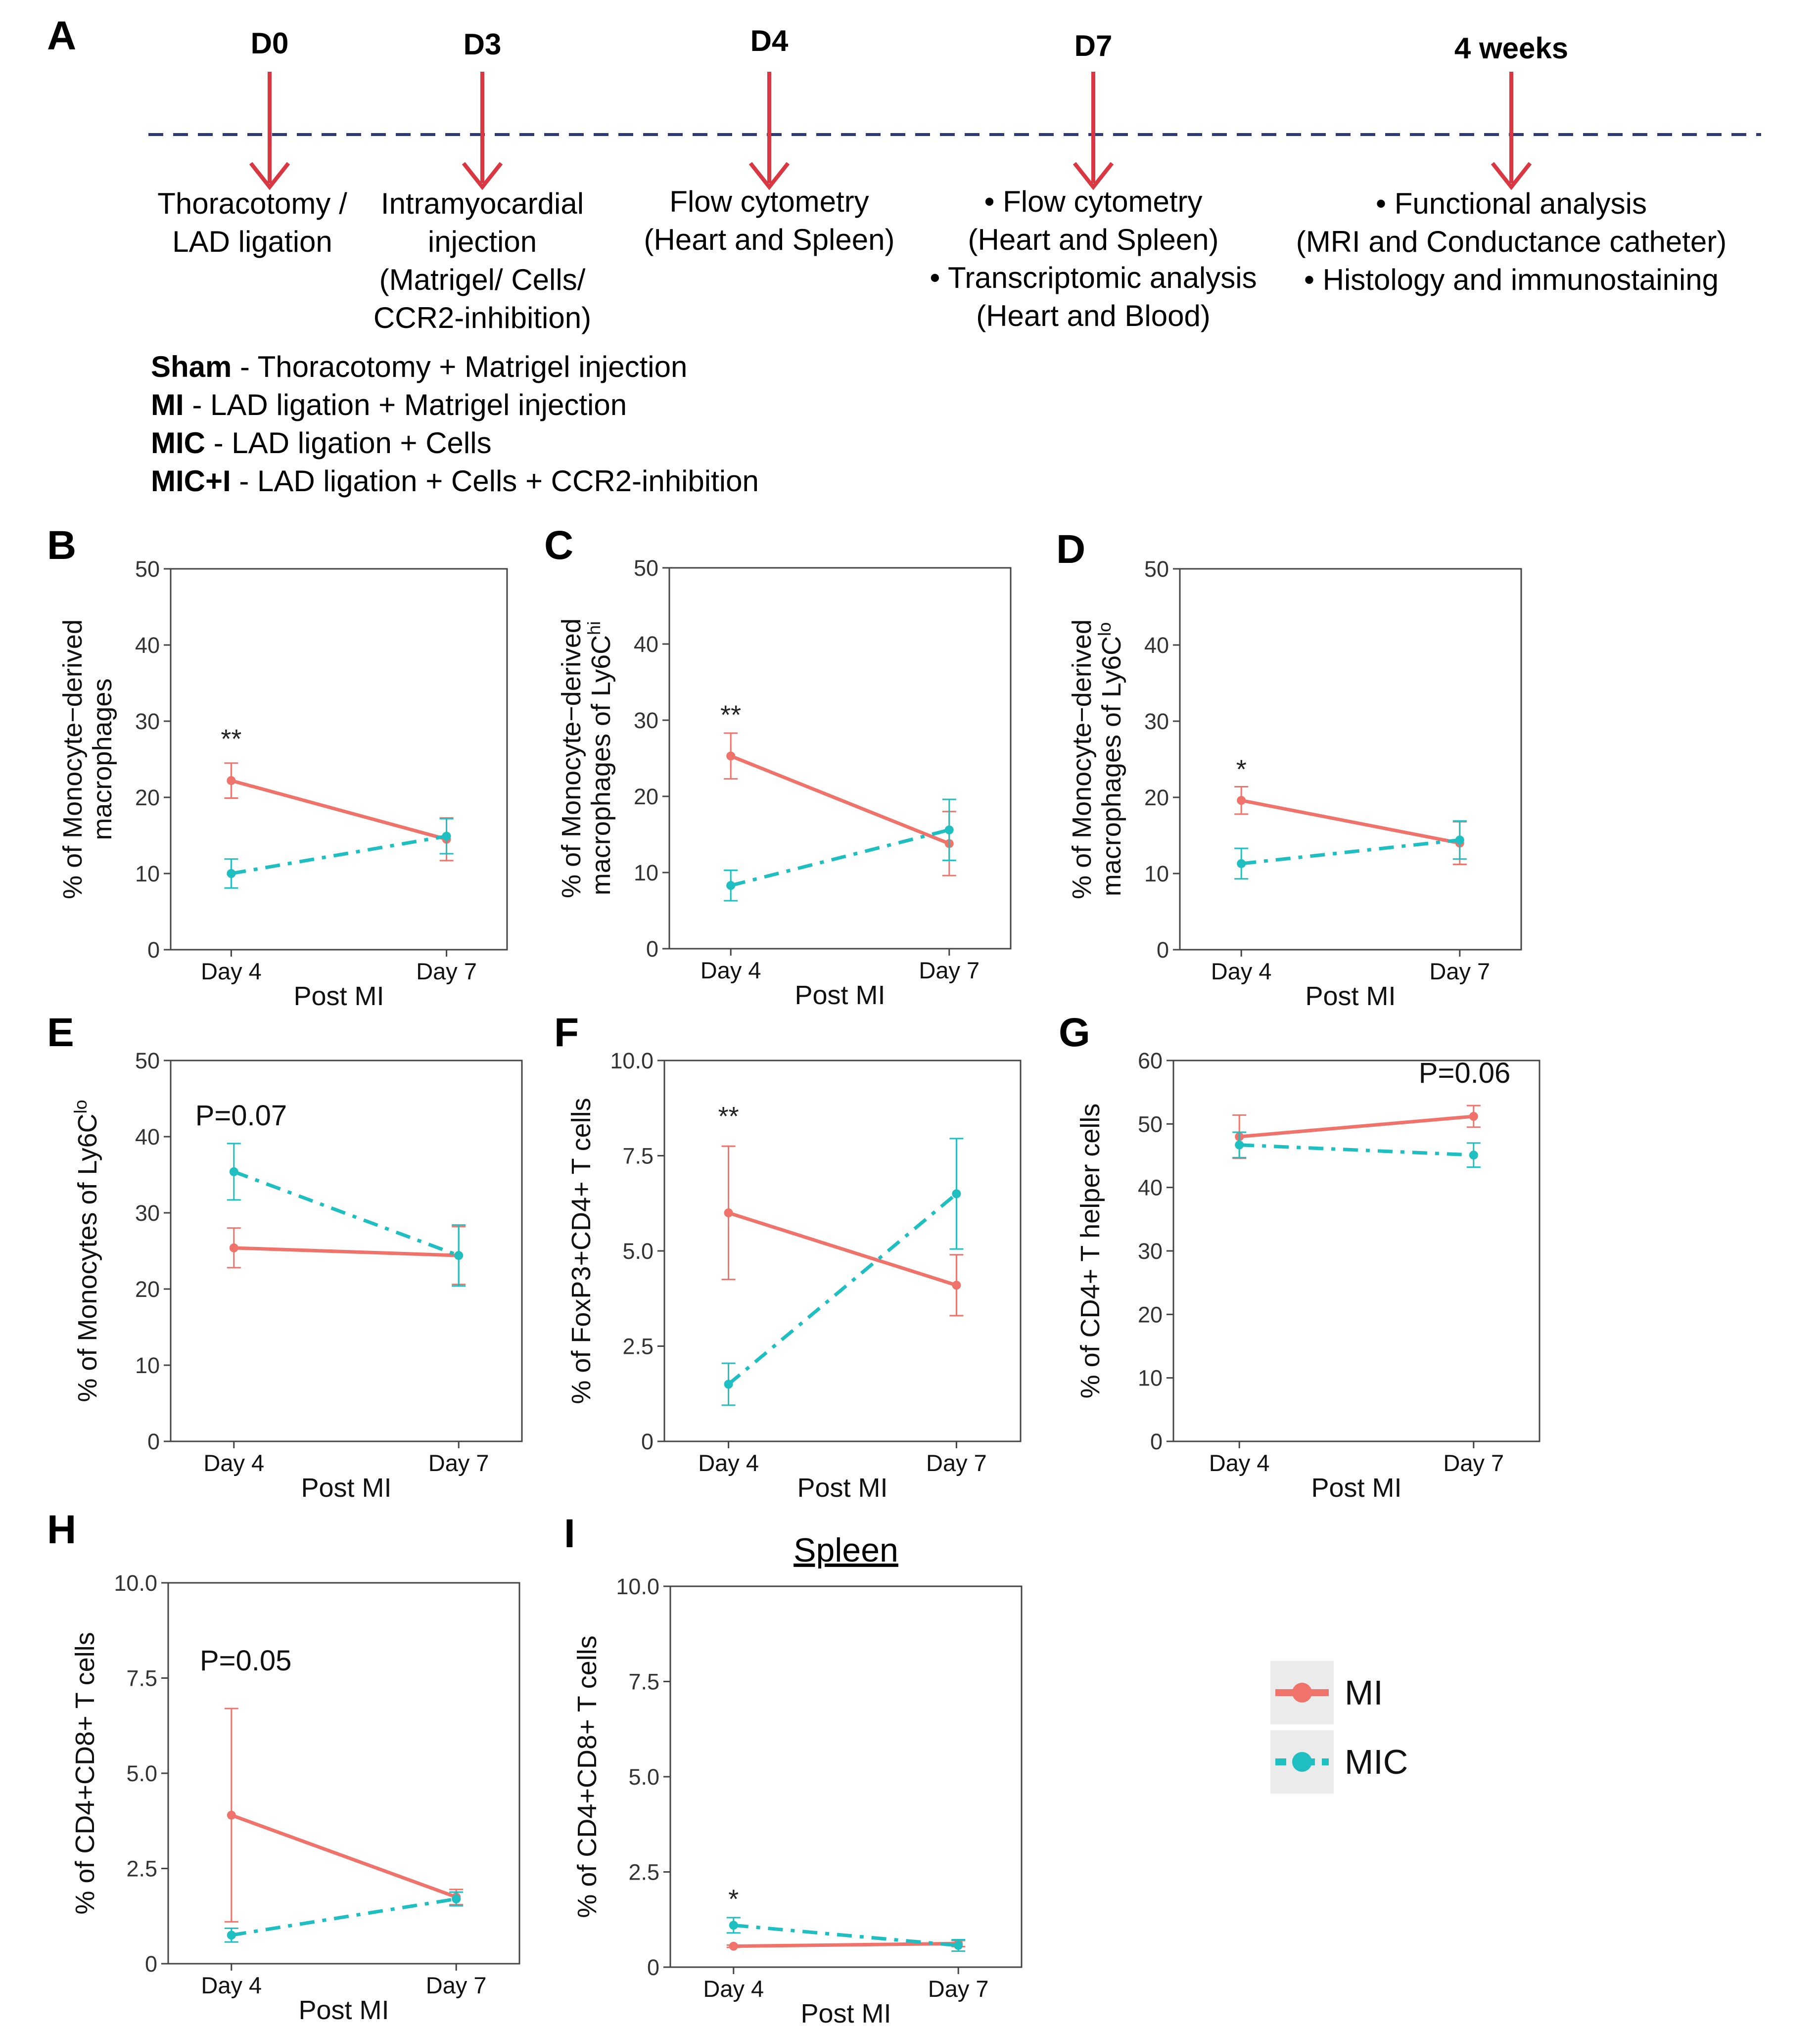  Describe the element at coordinates (270, 43) in the screenshot. I see `timeline-day-label: D0` at that location.